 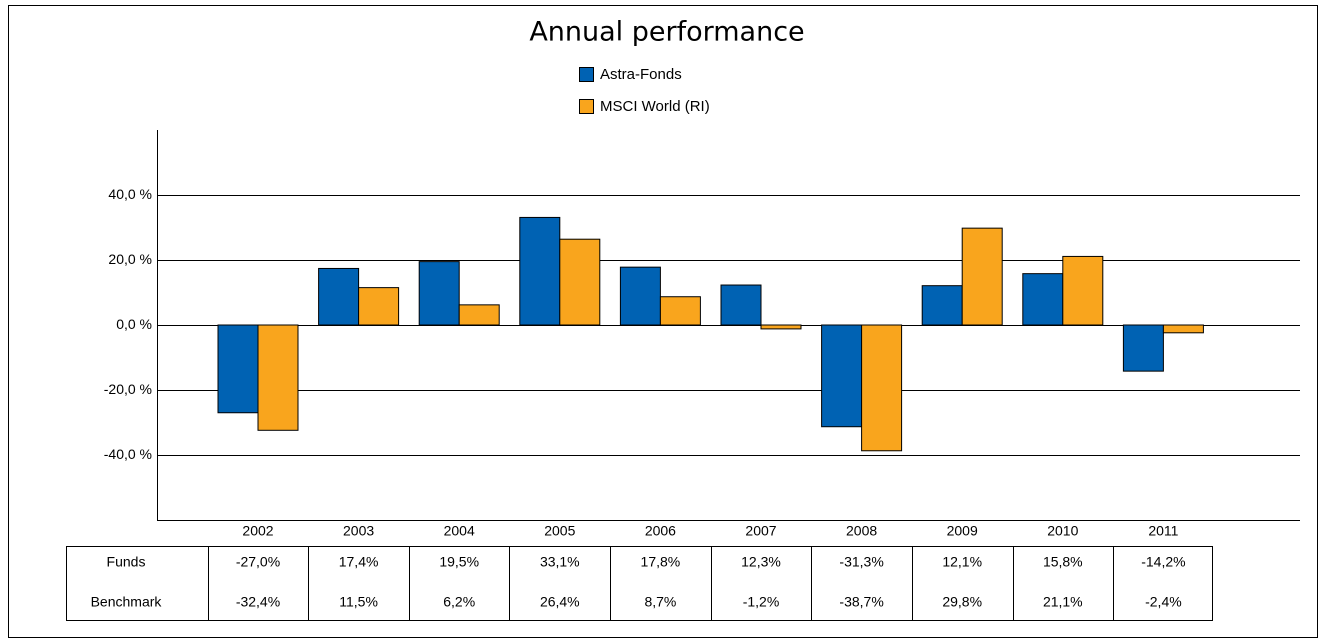 What do you see at coordinates (134, 324) in the screenshot?
I see `y-tick-label: 0,0 %` at bounding box center [134, 324].